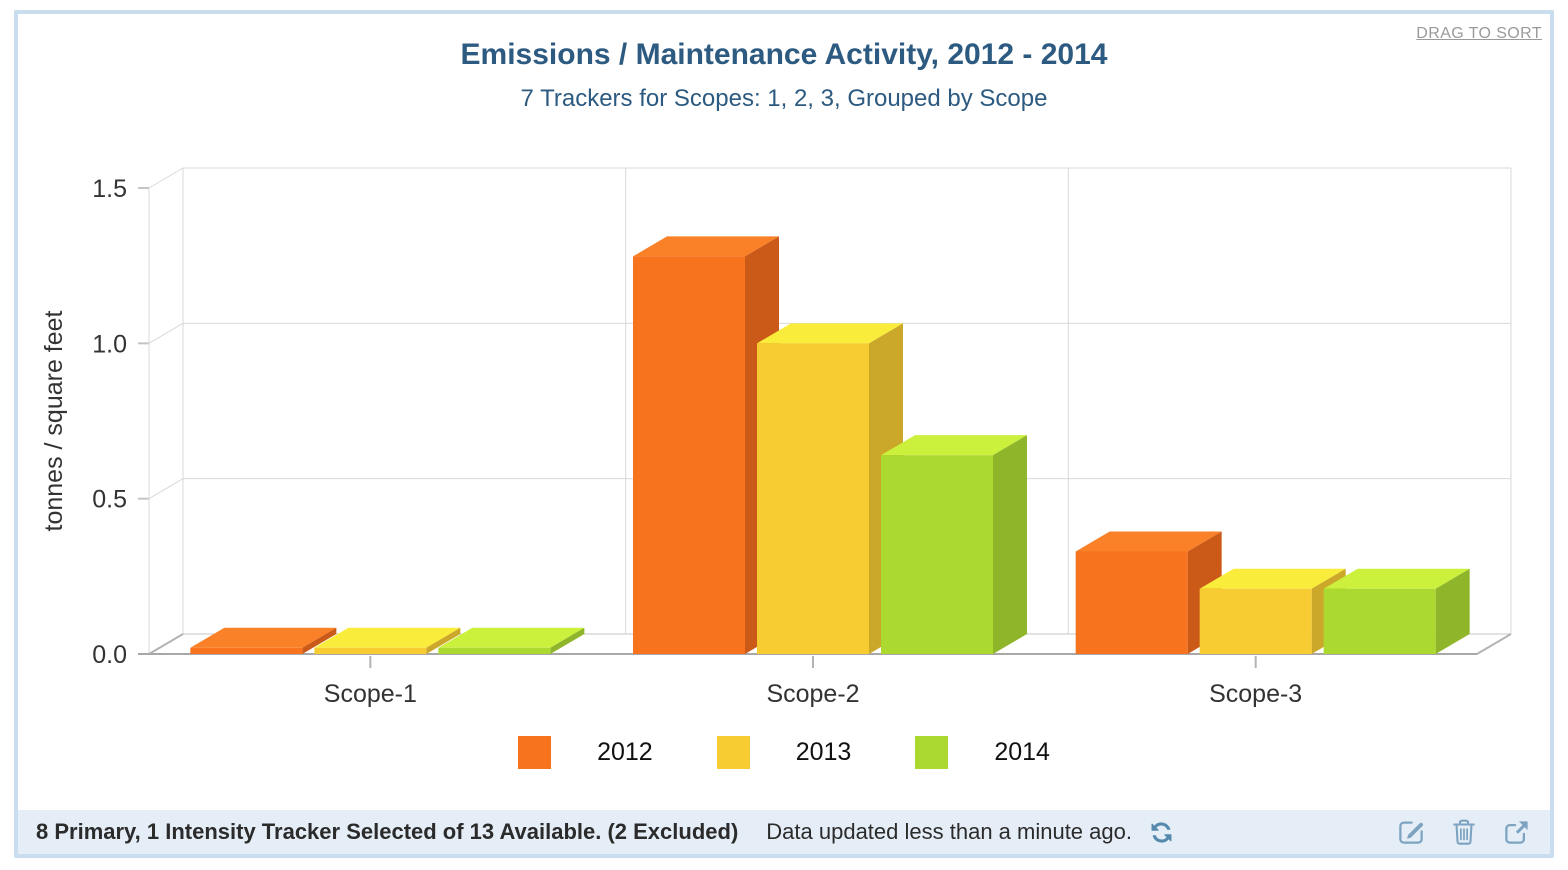 The image size is (1568, 870). I want to click on refresh-icon, so click(1161, 832).